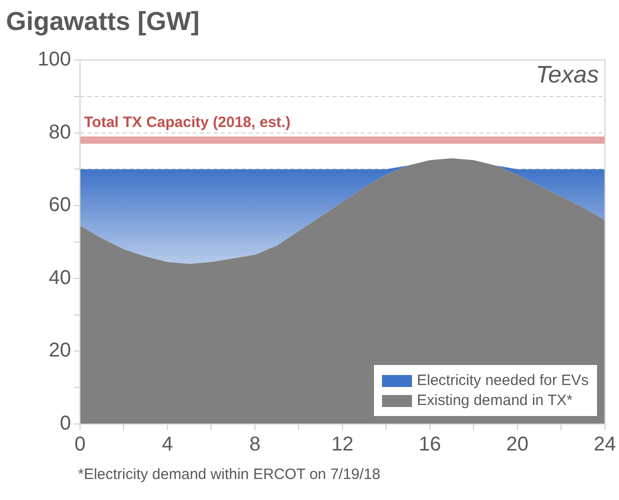 This screenshot has width=619, height=500. What do you see at coordinates (103, 21) in the screenshot?
I see `y-axis-title: Gigawatts [GW]` at bounding box center [103, 21].